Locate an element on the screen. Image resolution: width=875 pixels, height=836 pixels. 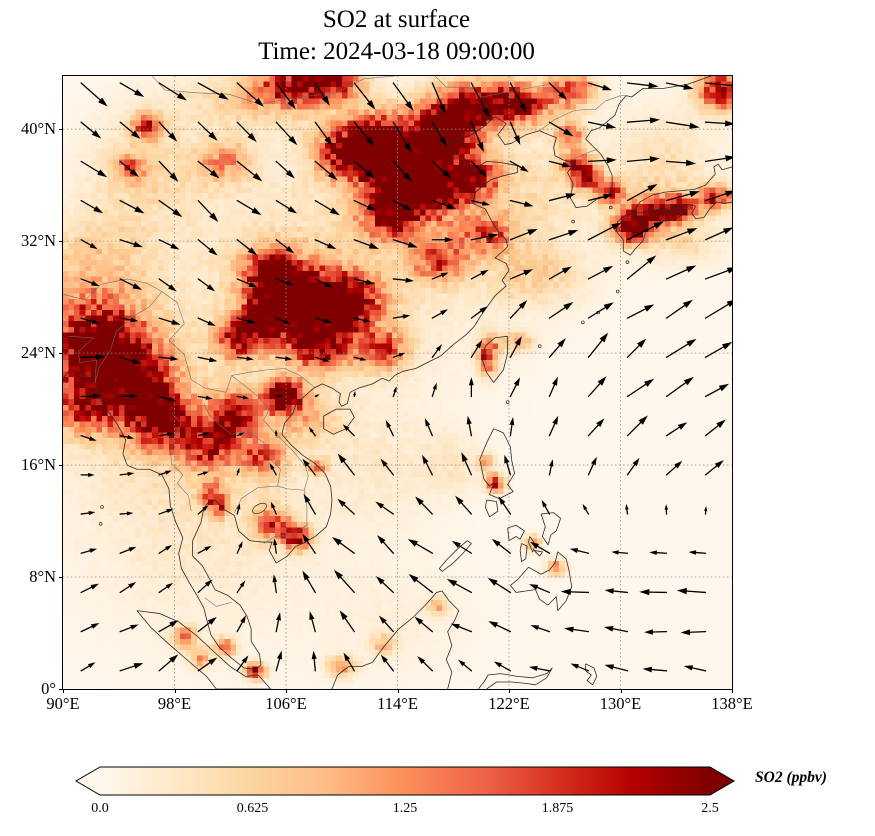
colorbar-gradient is located at coordinates (405, 781).